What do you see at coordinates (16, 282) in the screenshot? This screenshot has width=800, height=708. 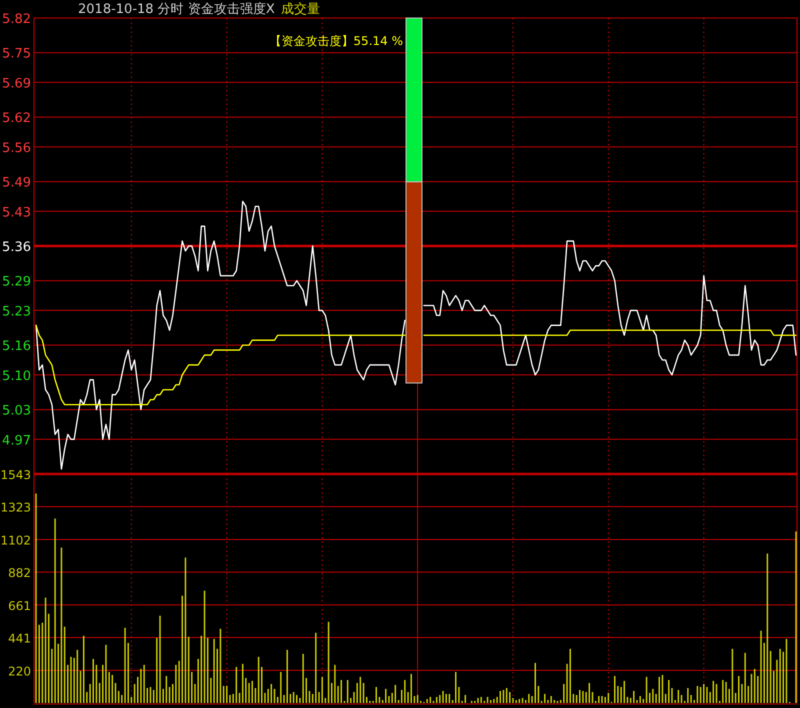 I see `y-tick-label: 5.29` at bounding box center [16, 282].